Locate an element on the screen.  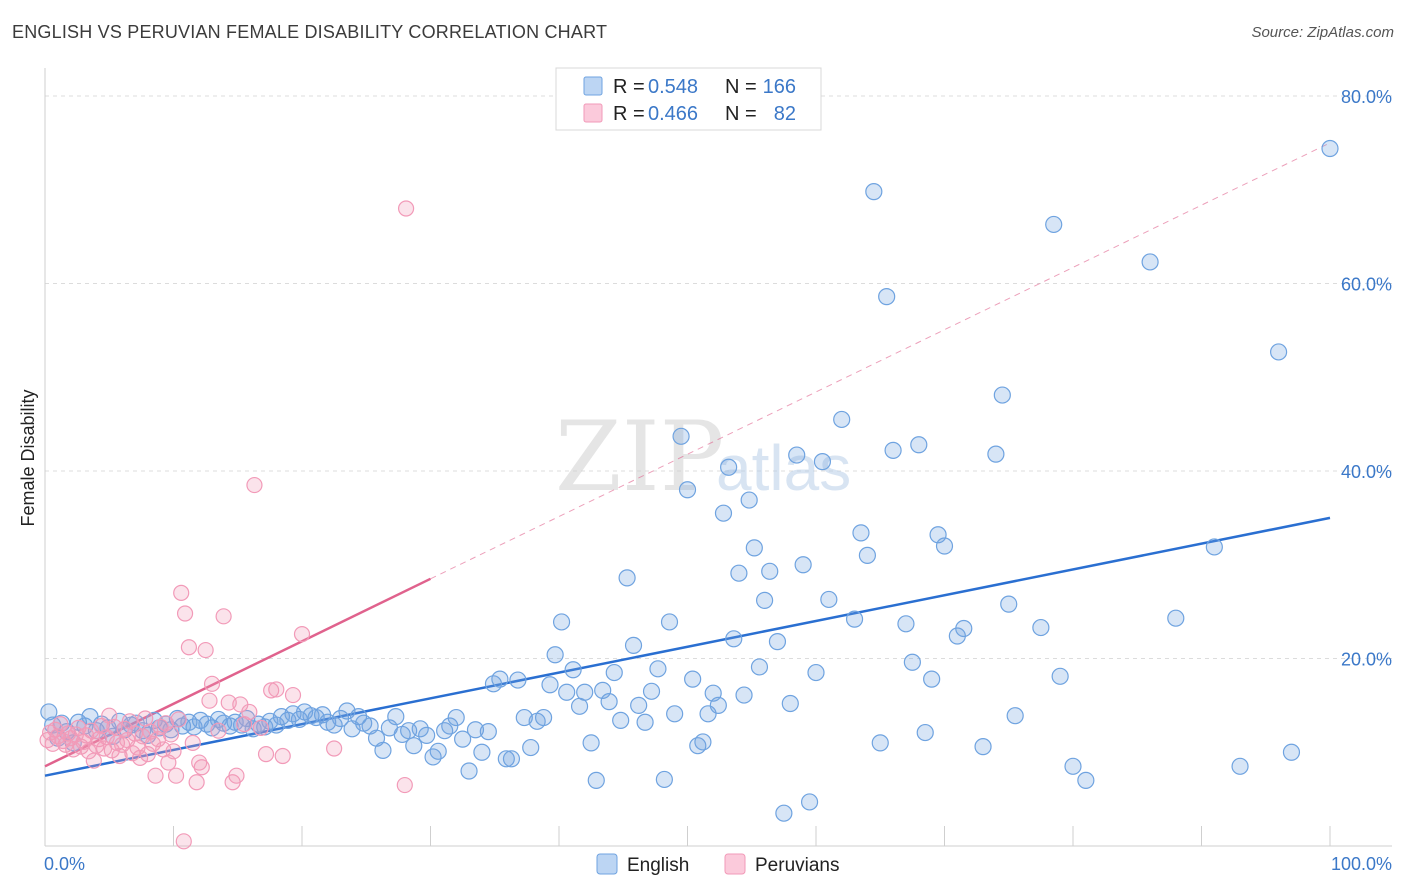
legend-n-value-english: 166 is located at coordinates (779, 87).